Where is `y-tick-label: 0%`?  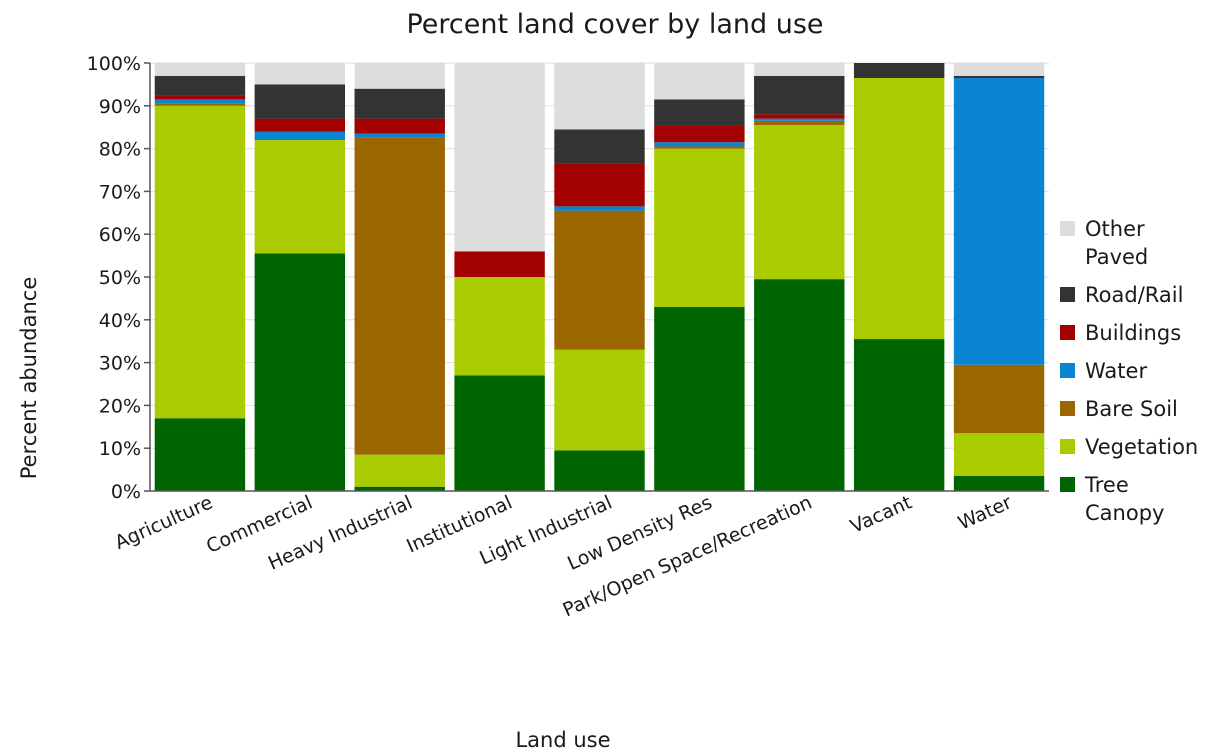 y-tick-label: 0% is located at coordinates (126, 492).